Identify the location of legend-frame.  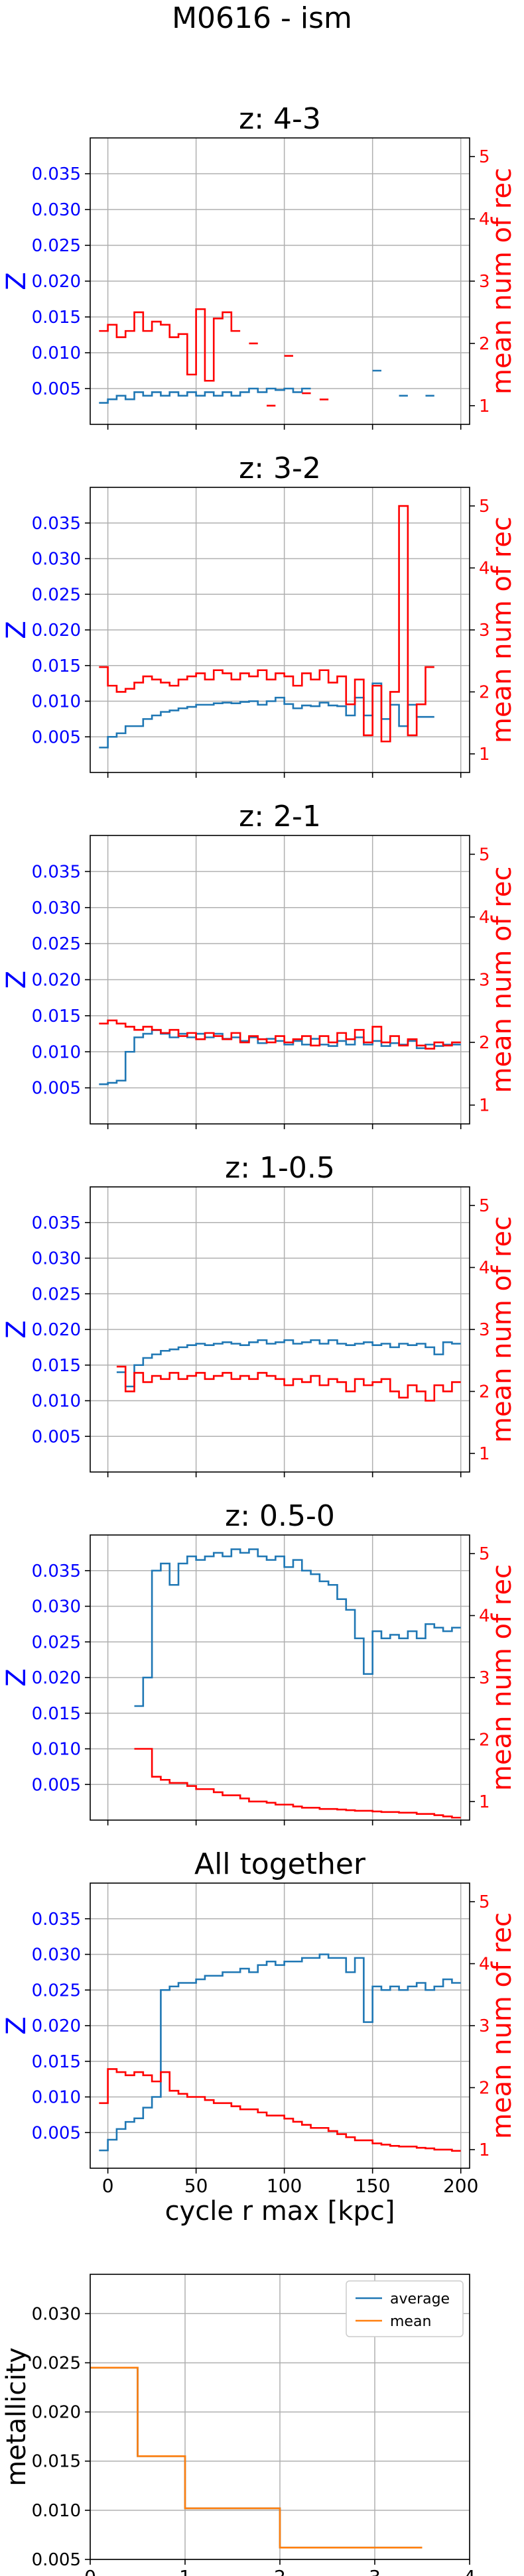
(405, 2308).